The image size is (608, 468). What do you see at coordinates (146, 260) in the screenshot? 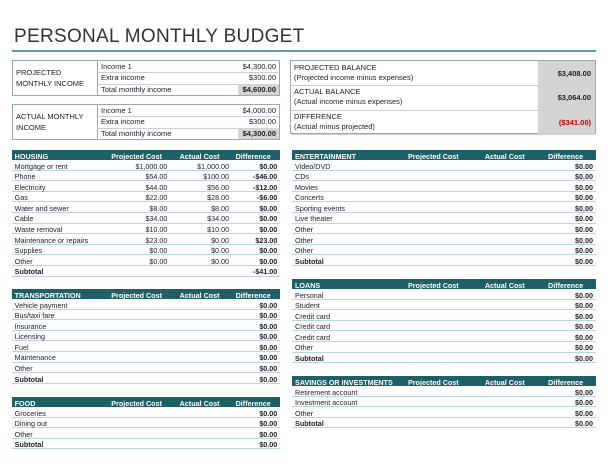
I see `table-row: Other $0.00 $0.00 $0.00` at bounding box center [146, 260].